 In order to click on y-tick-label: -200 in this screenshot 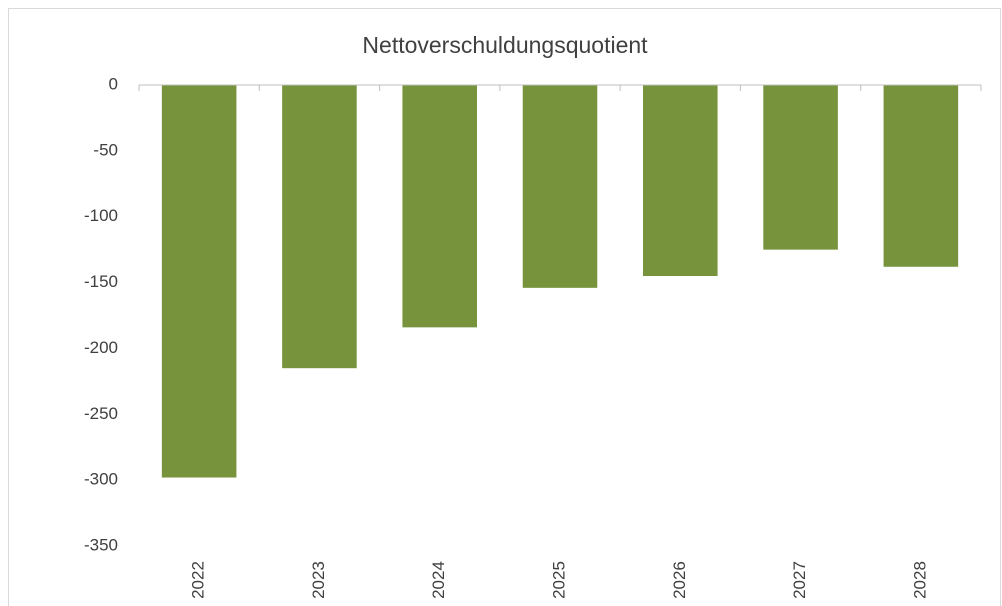, I will do `click(101, 347)`.